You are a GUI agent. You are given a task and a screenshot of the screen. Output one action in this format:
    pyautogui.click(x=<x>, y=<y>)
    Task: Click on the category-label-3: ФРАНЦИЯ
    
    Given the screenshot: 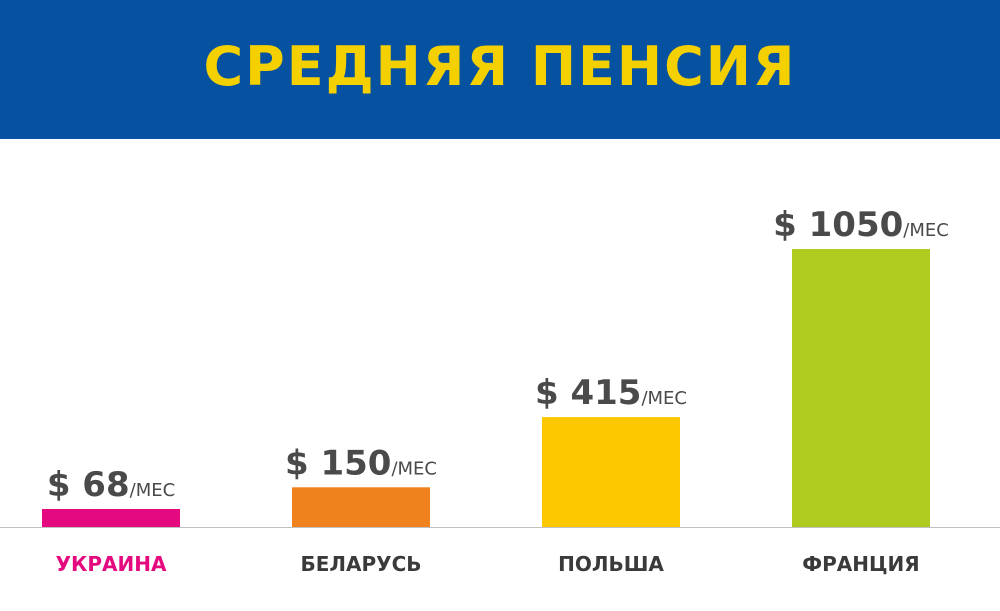 What is the action you would take?
    pyautogui.click(x=860, y=564)
    